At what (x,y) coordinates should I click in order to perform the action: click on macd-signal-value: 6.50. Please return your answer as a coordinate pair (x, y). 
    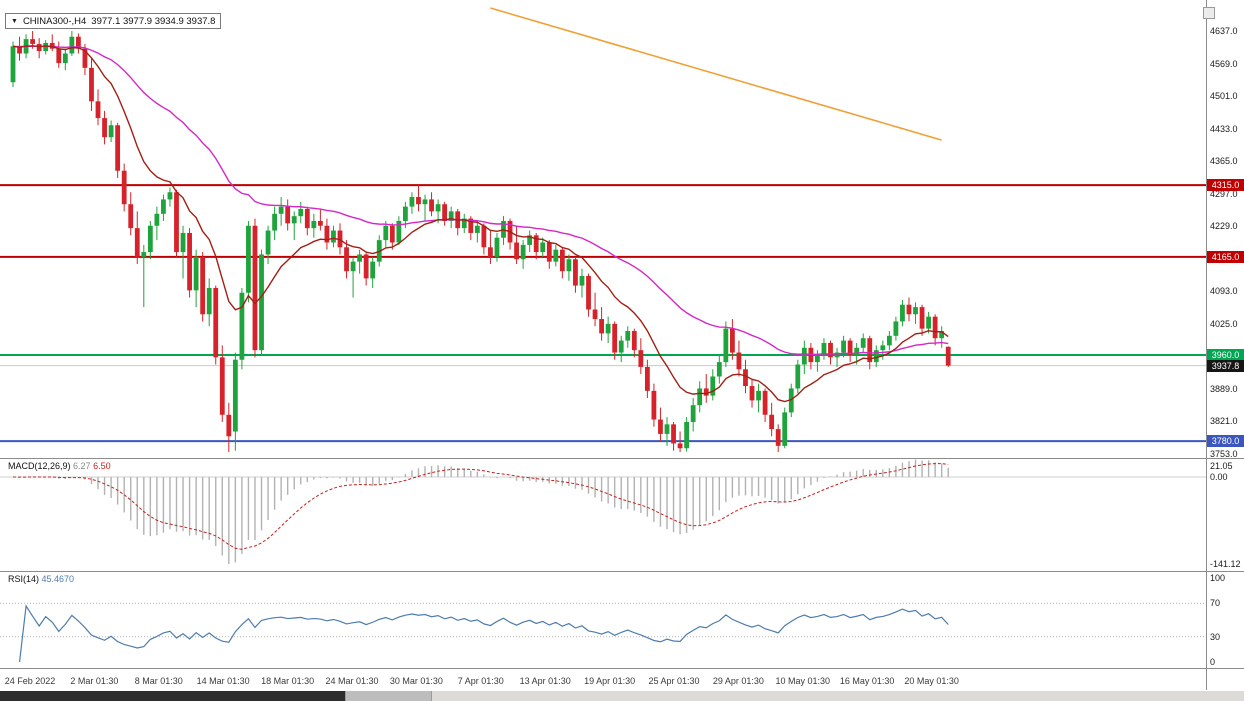
    Looking at the image, I should click on (102, 466).